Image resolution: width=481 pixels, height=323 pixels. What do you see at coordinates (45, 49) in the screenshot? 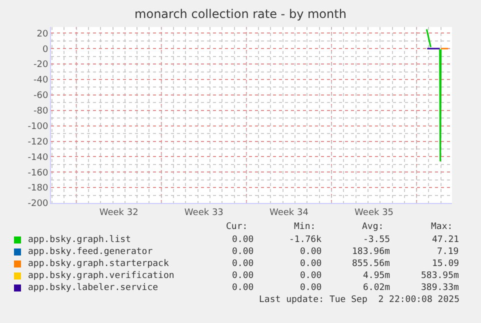
I see `y-tick-label: 0` at bounding box center [45, 49].